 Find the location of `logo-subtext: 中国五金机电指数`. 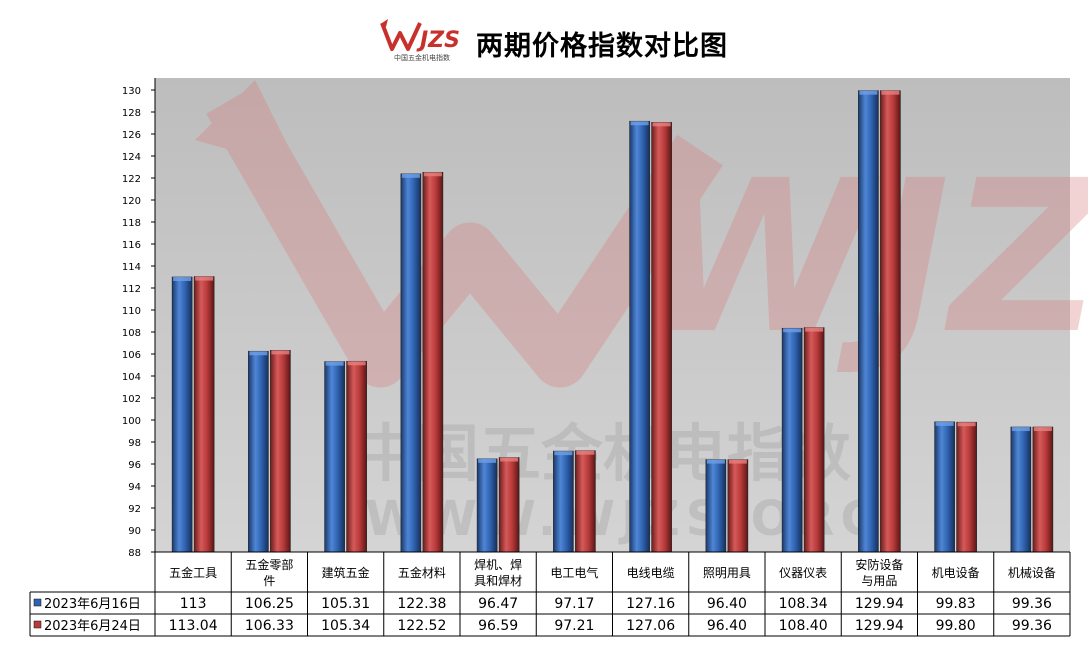

logo-subtext: 中国五金机电指数 is located at coordinates (422, 58).